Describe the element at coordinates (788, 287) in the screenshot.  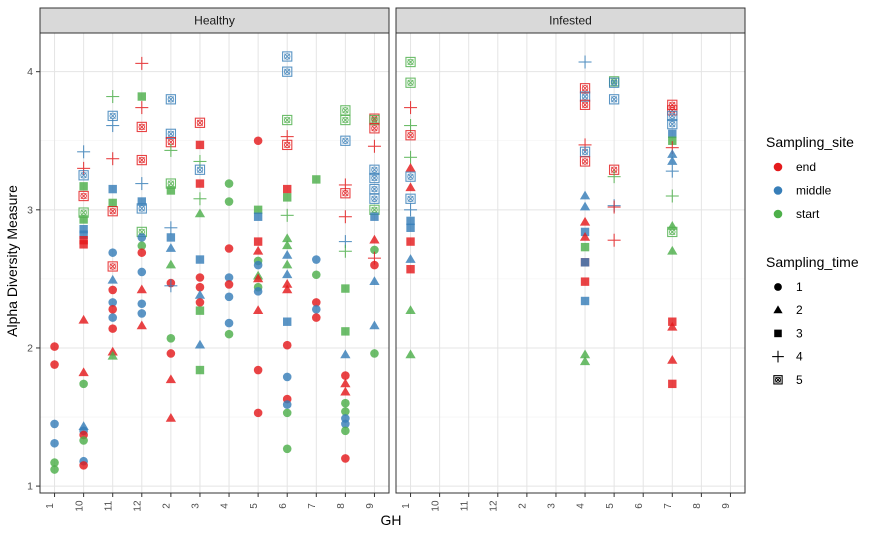
I see `legend-item: 1` at that location.